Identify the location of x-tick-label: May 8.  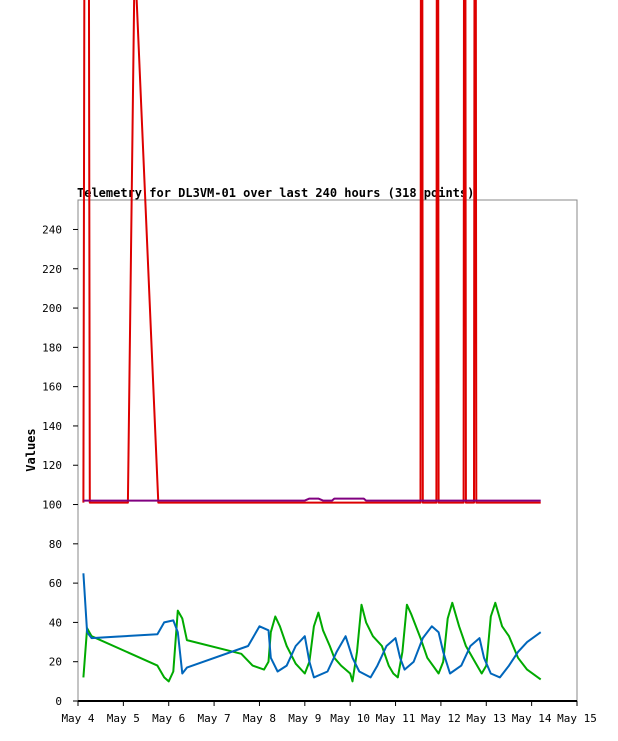
(259, 718).